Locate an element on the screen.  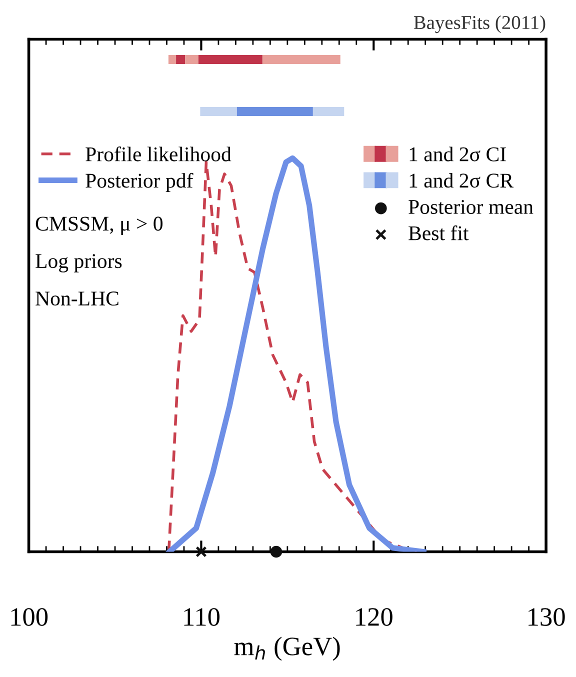
x-tick-label: 120 is located at coordinates (374, 617).